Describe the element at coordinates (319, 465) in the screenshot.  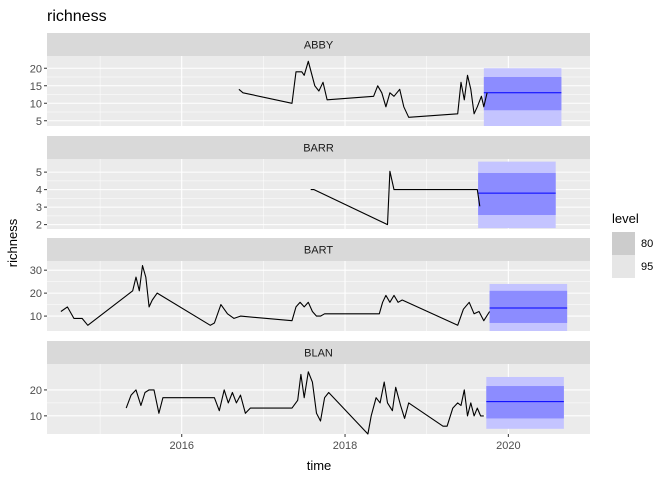
I see `x-axis-title: time` at that location.